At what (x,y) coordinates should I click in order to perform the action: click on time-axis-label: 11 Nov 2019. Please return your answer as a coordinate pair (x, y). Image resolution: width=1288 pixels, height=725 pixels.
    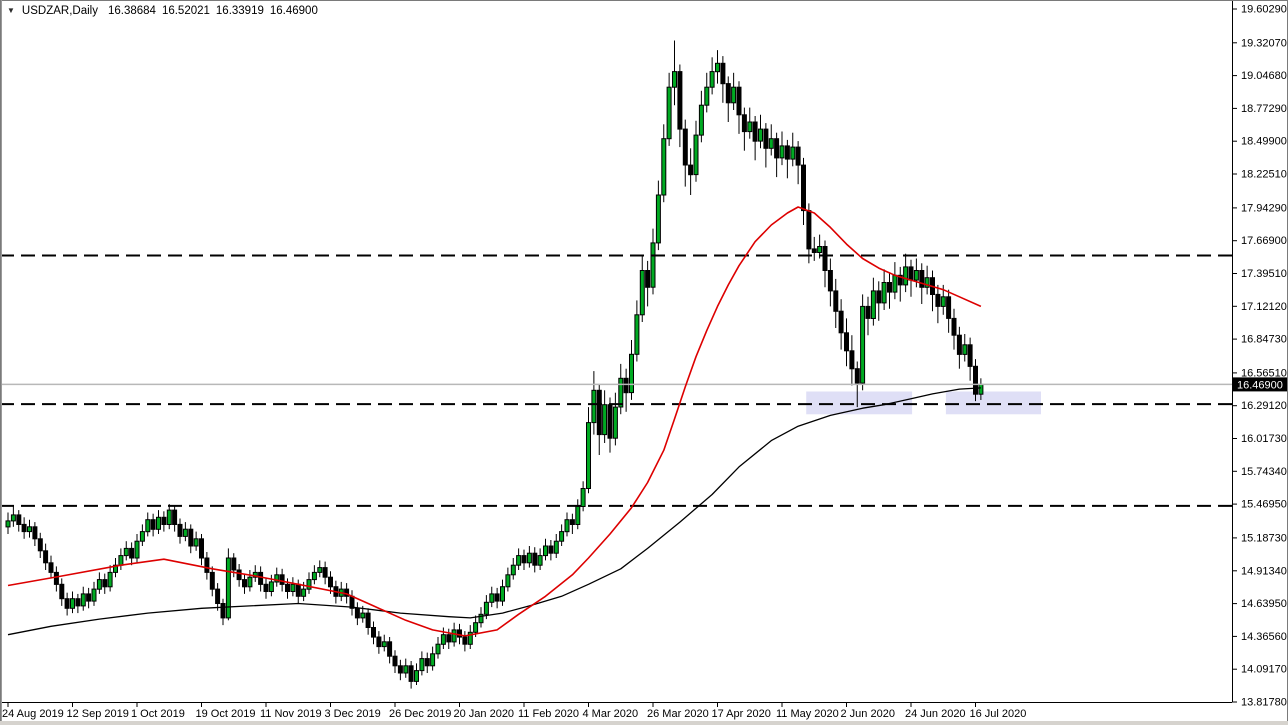
    Looking at the image, I should click on (291, 714).